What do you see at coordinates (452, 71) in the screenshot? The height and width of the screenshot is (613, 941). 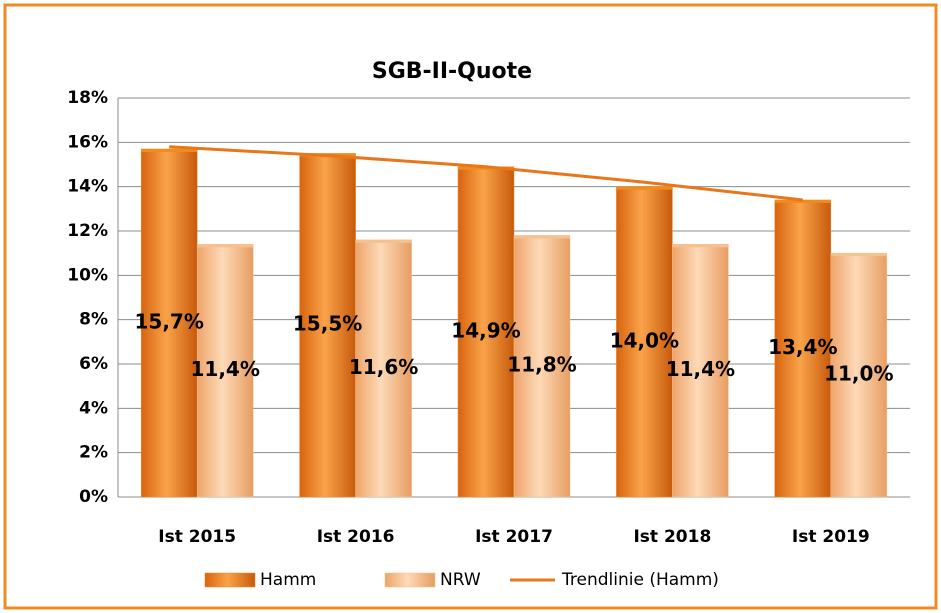 I see `chart-title: SGB-II-Quote` at bounding box center [452, 71].